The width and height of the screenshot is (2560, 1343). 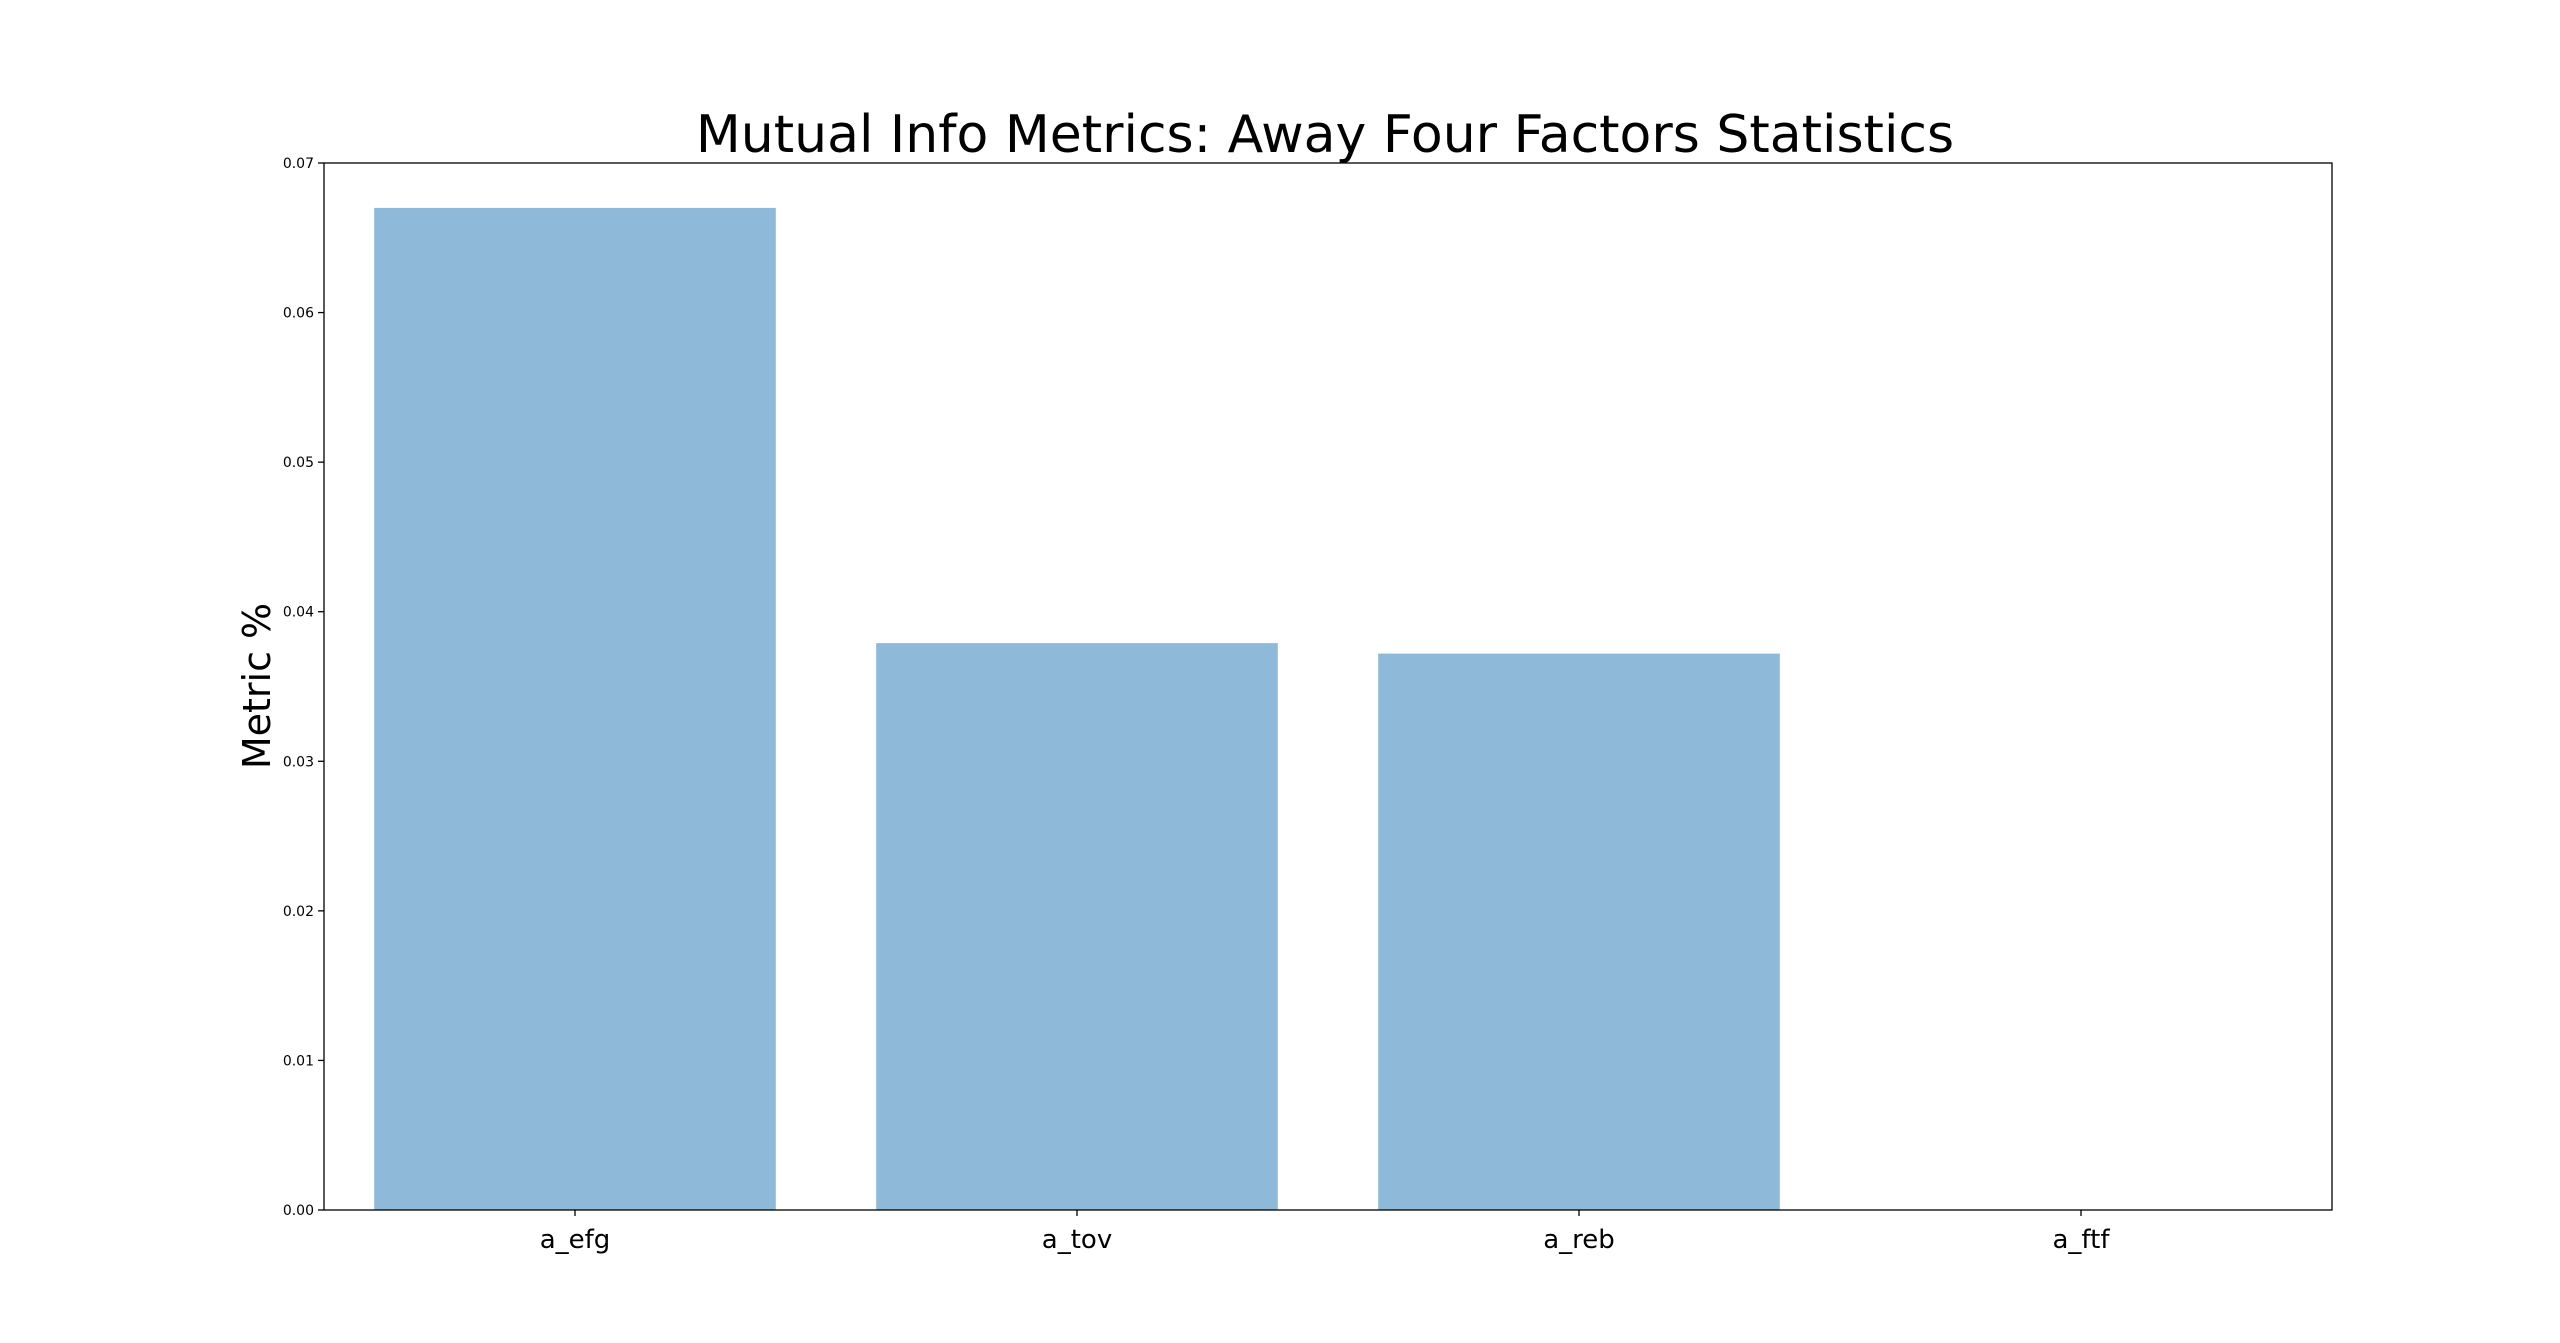 What do you see at coordinates (1579, 1240) in the screenshot?
I see `x-tick-label: a_reb` at bounding box center [1579, 1240].